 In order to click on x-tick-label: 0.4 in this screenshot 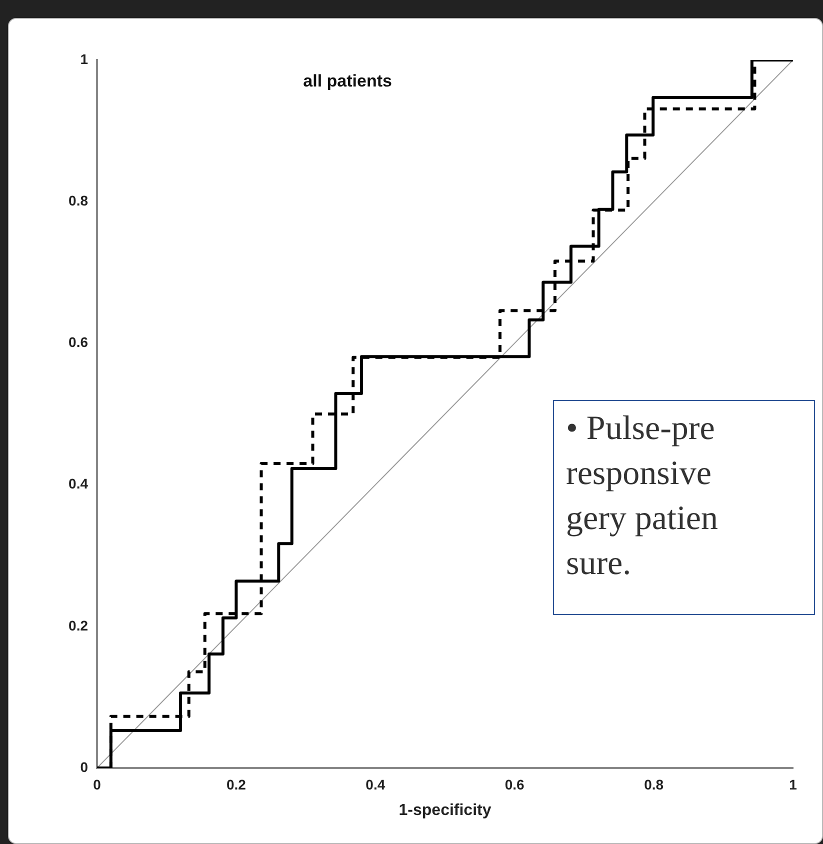, I will do `click(376, 784)`.